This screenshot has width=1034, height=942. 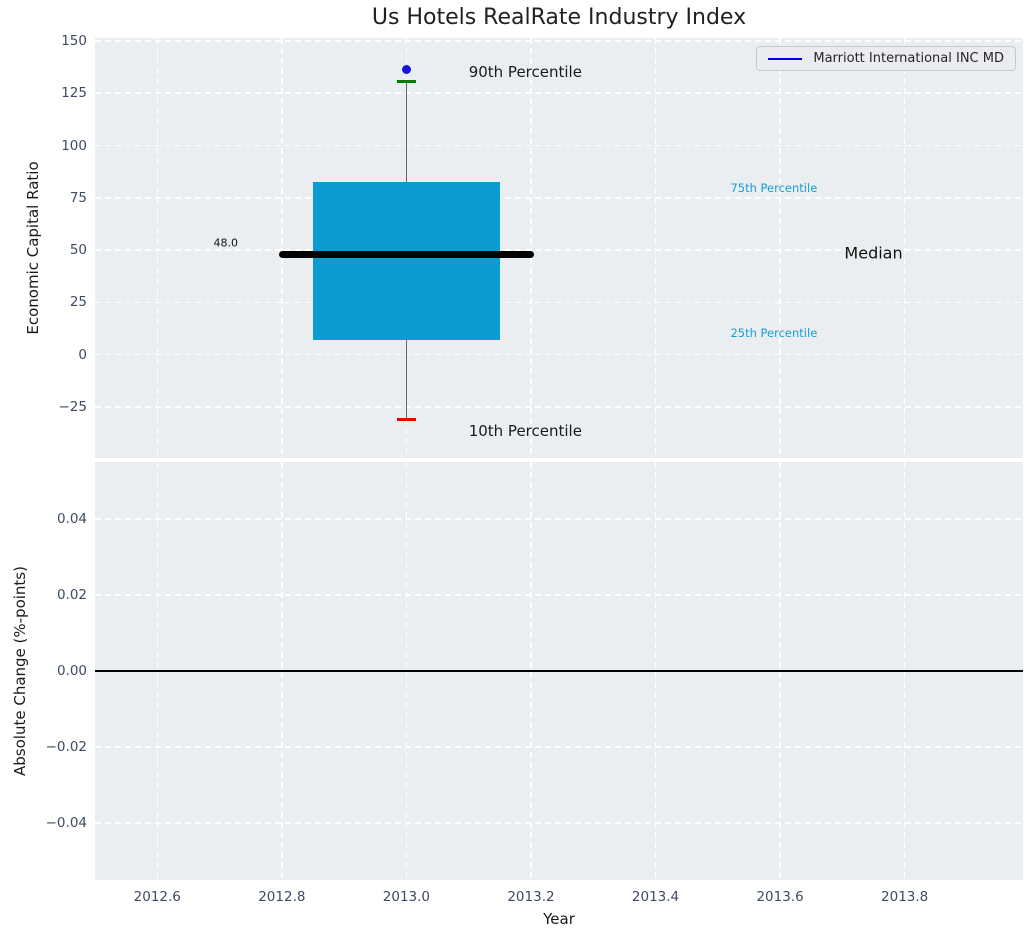 What do you see at coordinates (406, 69) in the screenshot?
I see `company-point-marker` at bounding box center [406, 69].